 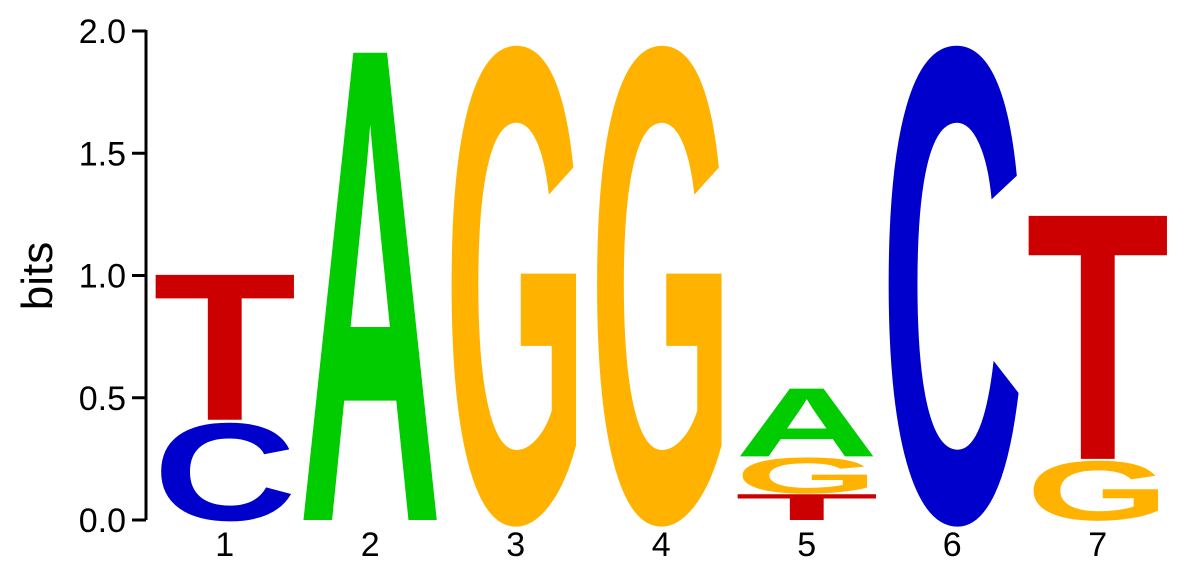 I want to click on x-tick-label: 4, so click(x=661, y=545).